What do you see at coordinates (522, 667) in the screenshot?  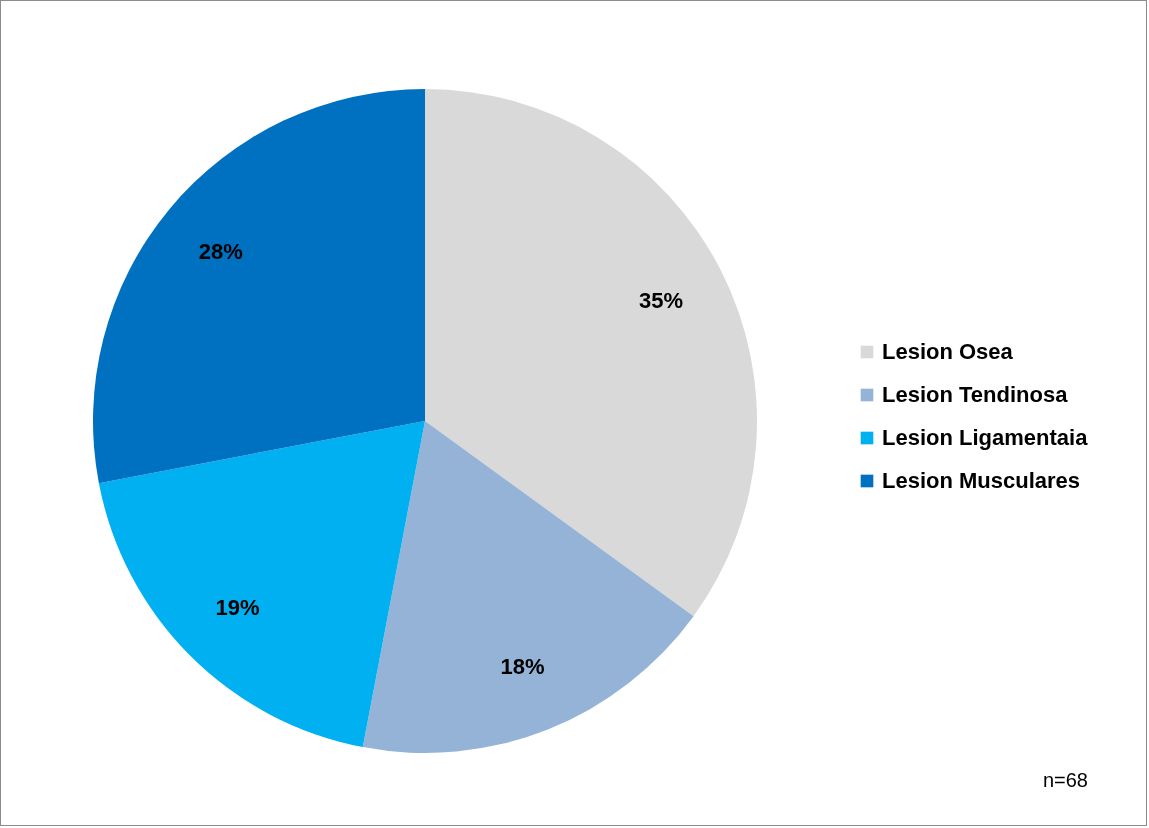 I see `data-label: 18%` at bounding box center [522, 667].